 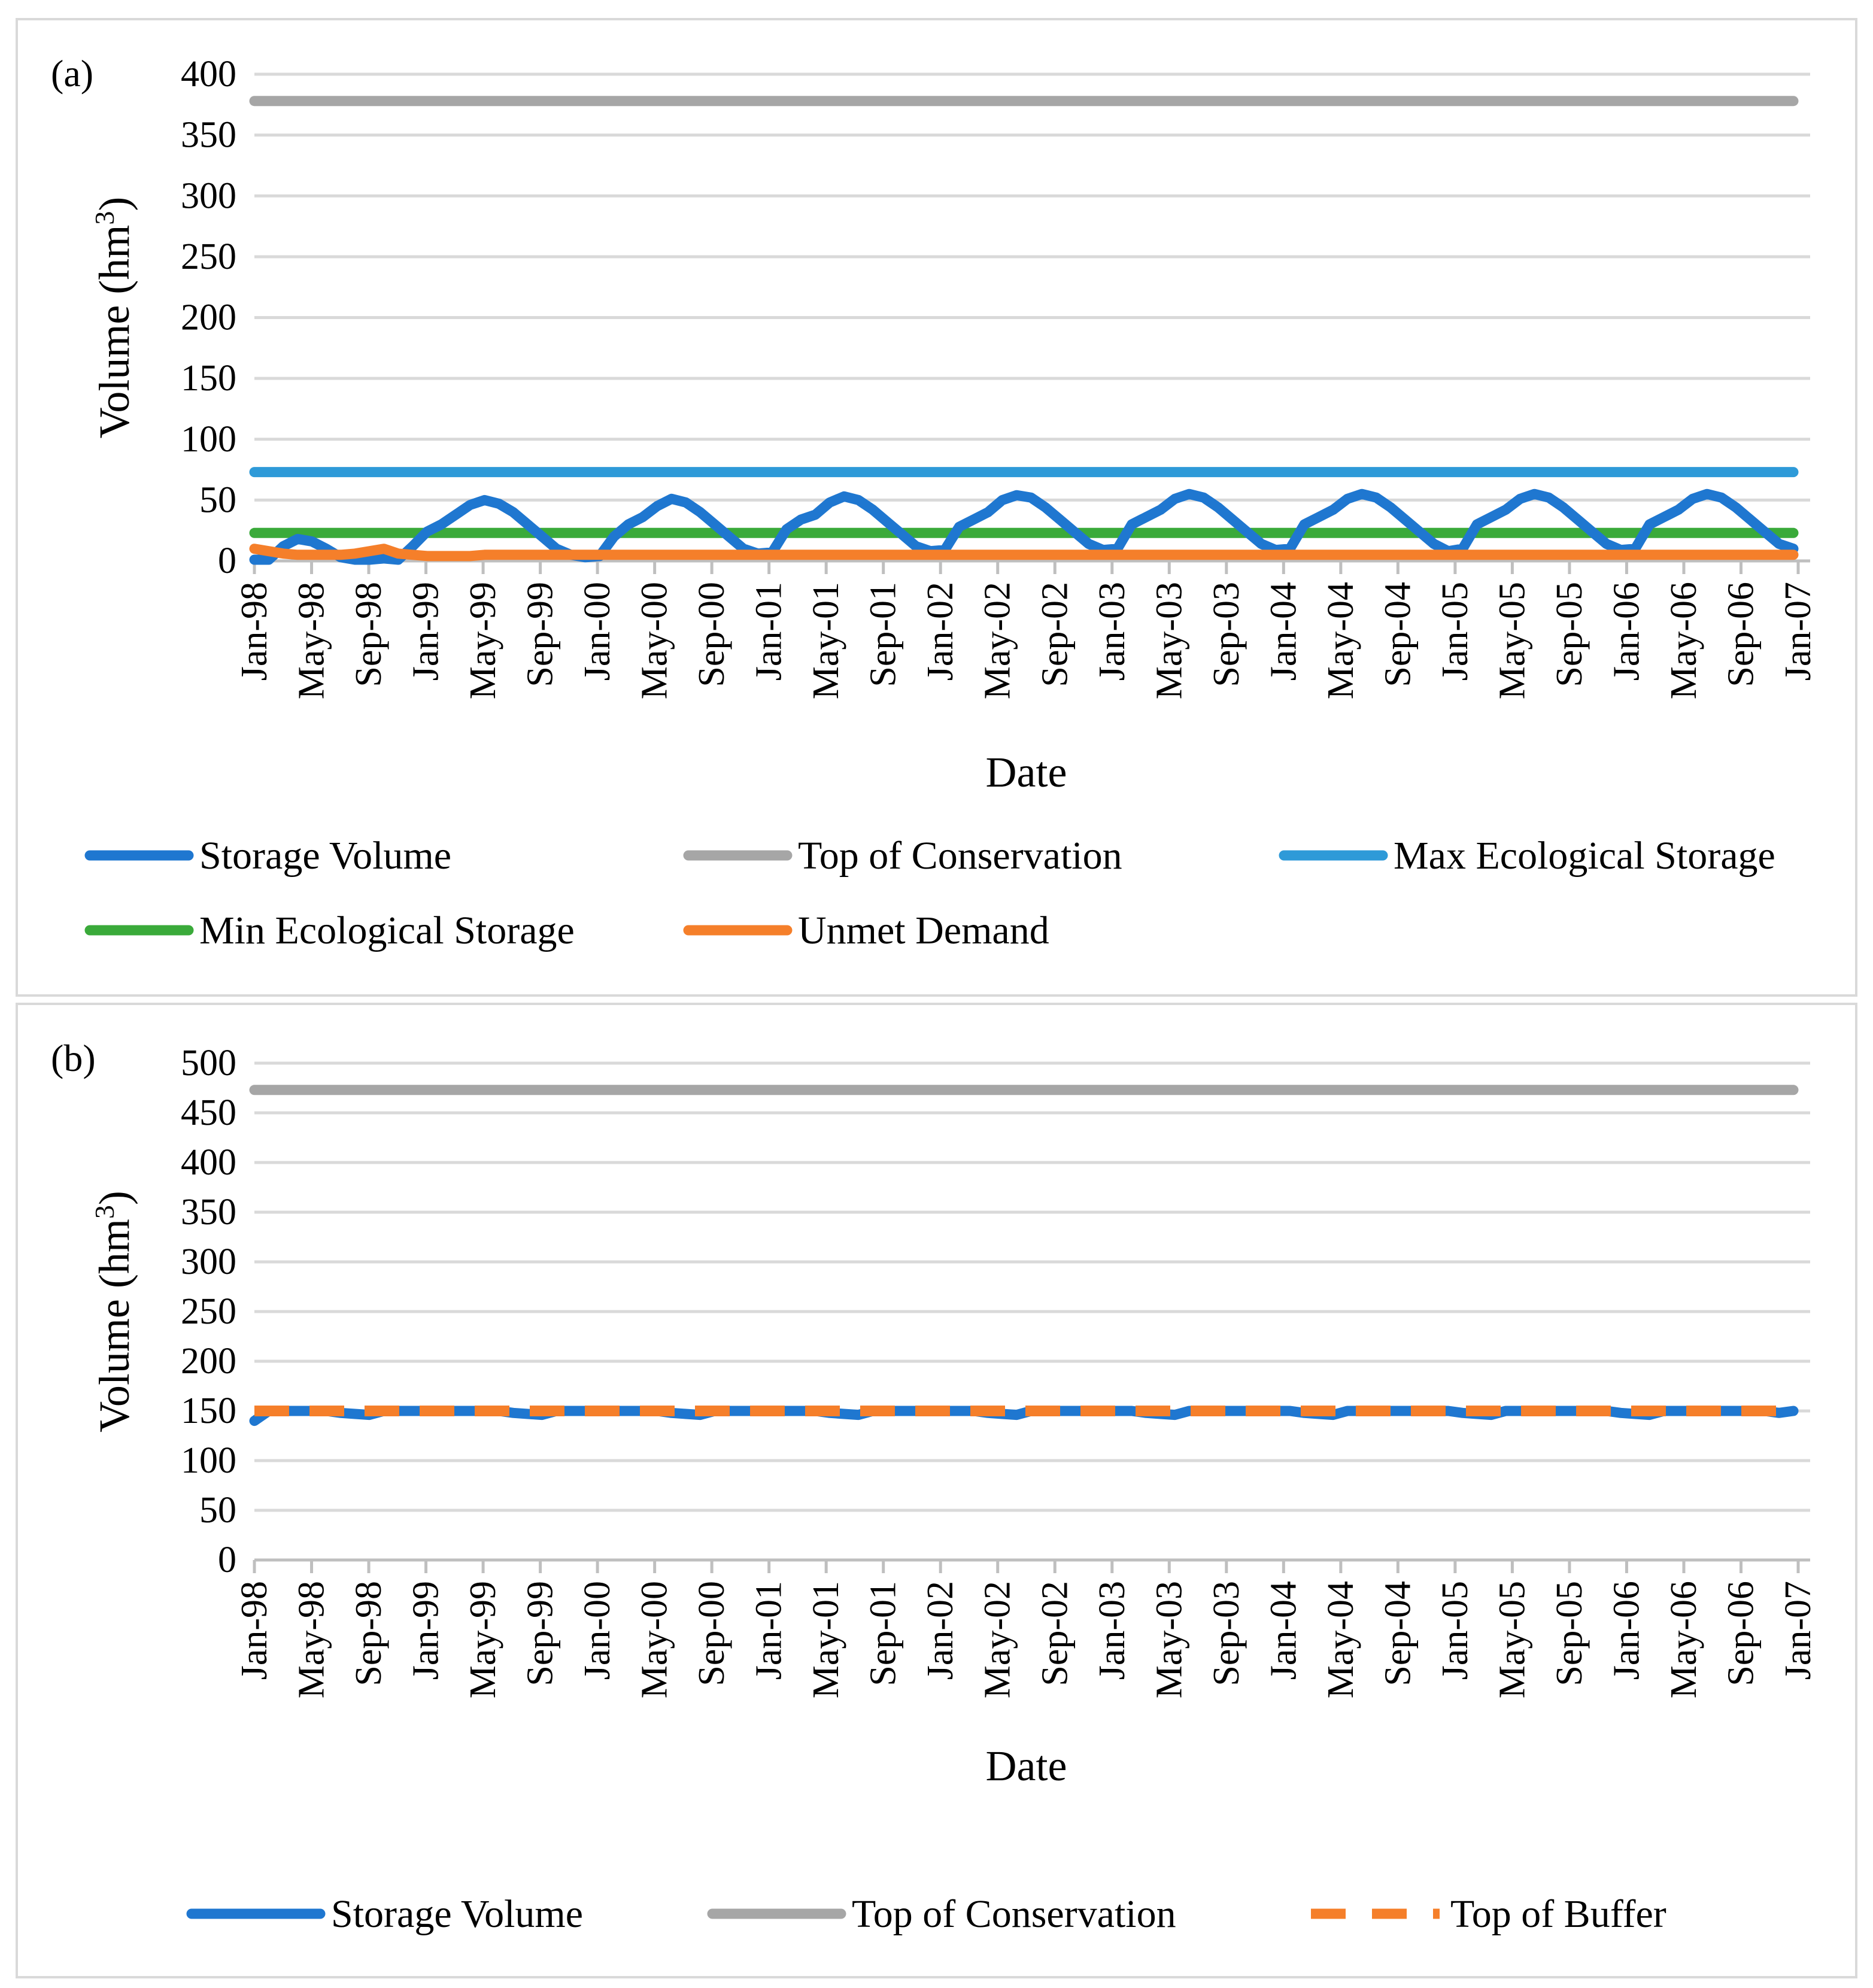 What do you see at coordinates (1558, 1914) in the screenshot?
I see `legend-label: Top of Buffer` at bounding box center [1558, 1914].